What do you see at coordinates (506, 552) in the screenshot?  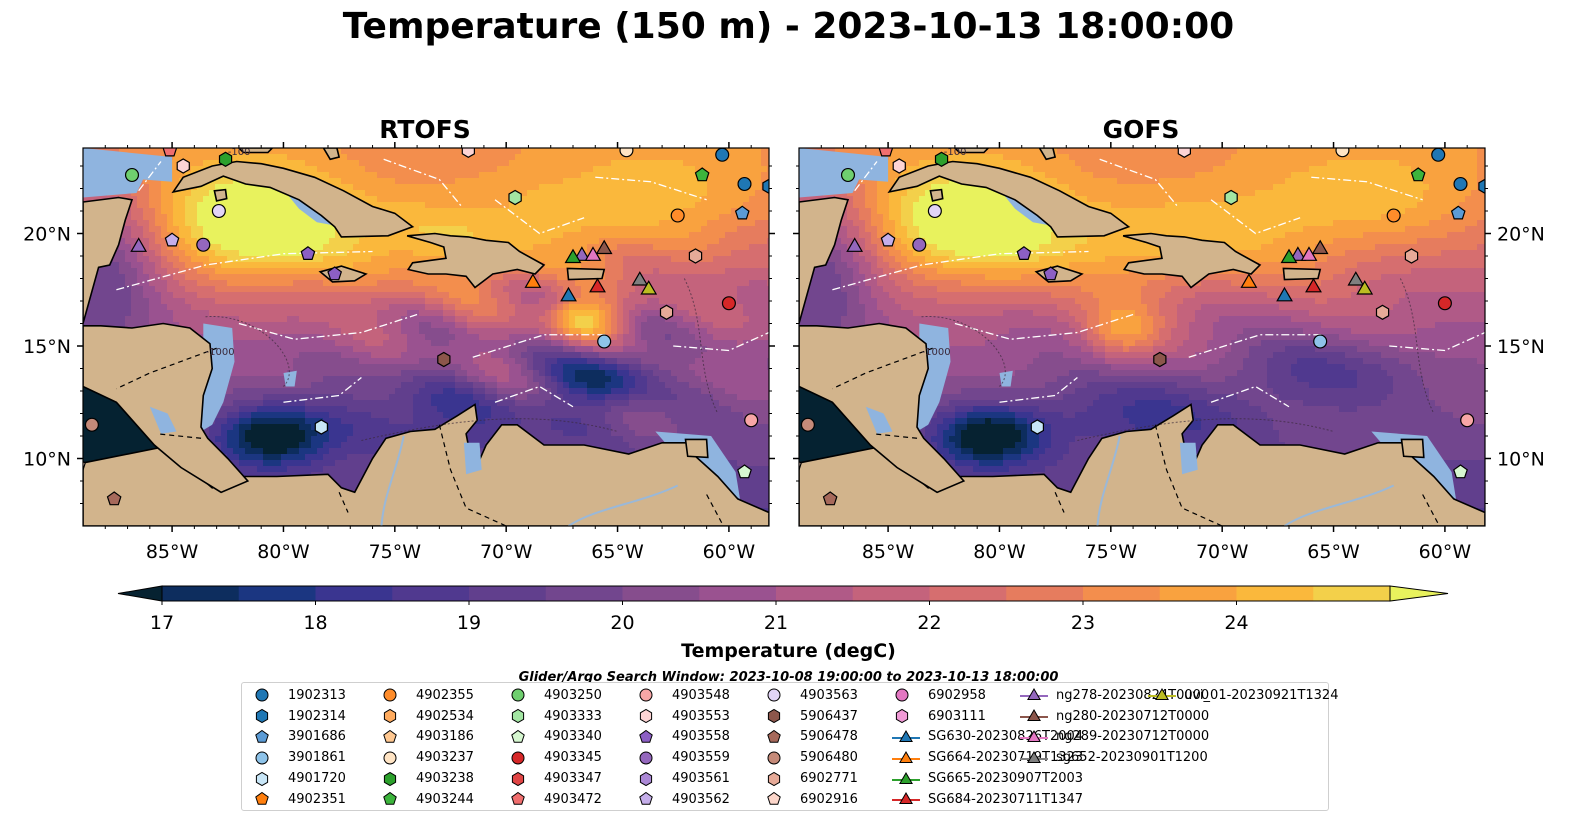 I see `lon-tick-label: 70°W` at bounding box center [506, 552].